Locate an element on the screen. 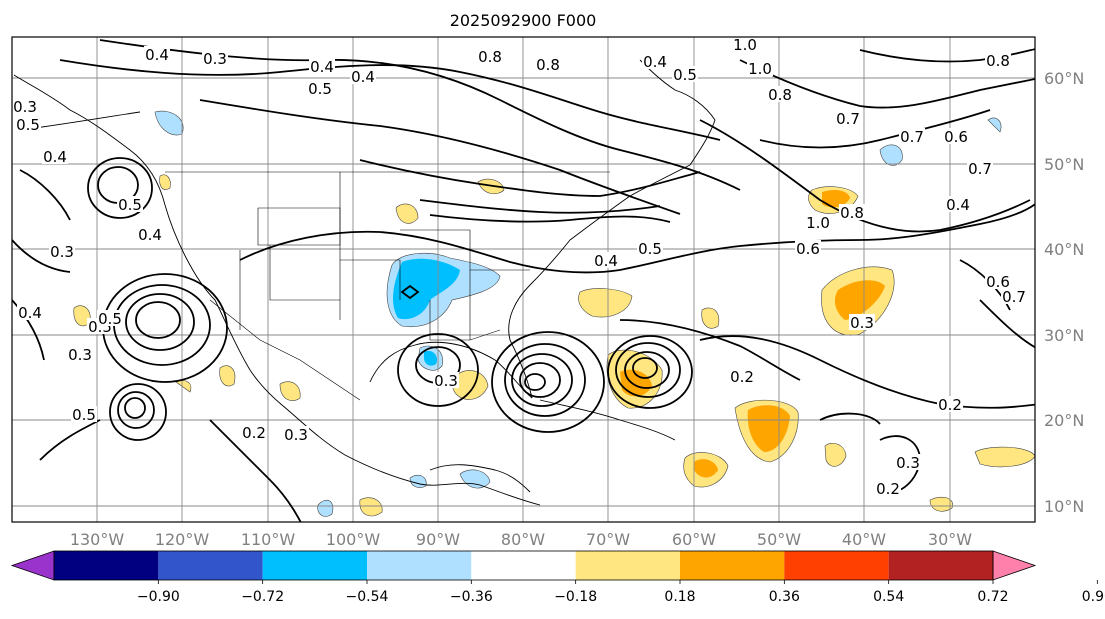 The width and height of the screenshot is (1105, 619). latitude-label: 10°N is located at coordinates (1064, 506).